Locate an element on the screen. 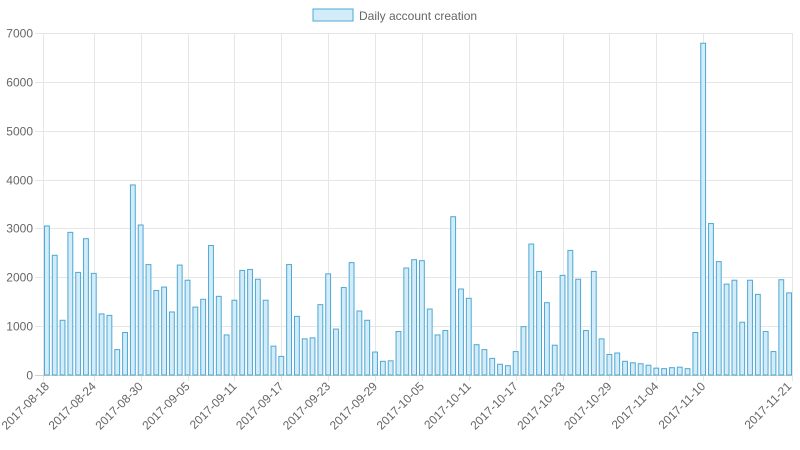 The width and height of the screenshot is (800, 450). legend: Daily account creation is located at coordinates (394, 15).